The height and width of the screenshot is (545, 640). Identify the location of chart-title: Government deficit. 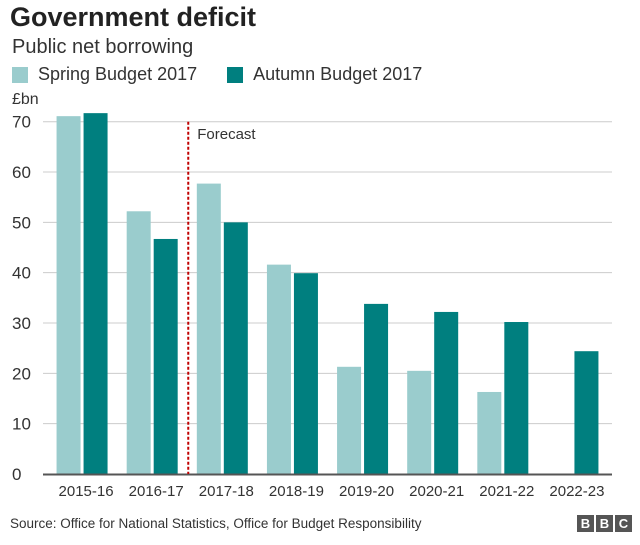
(133, 17).